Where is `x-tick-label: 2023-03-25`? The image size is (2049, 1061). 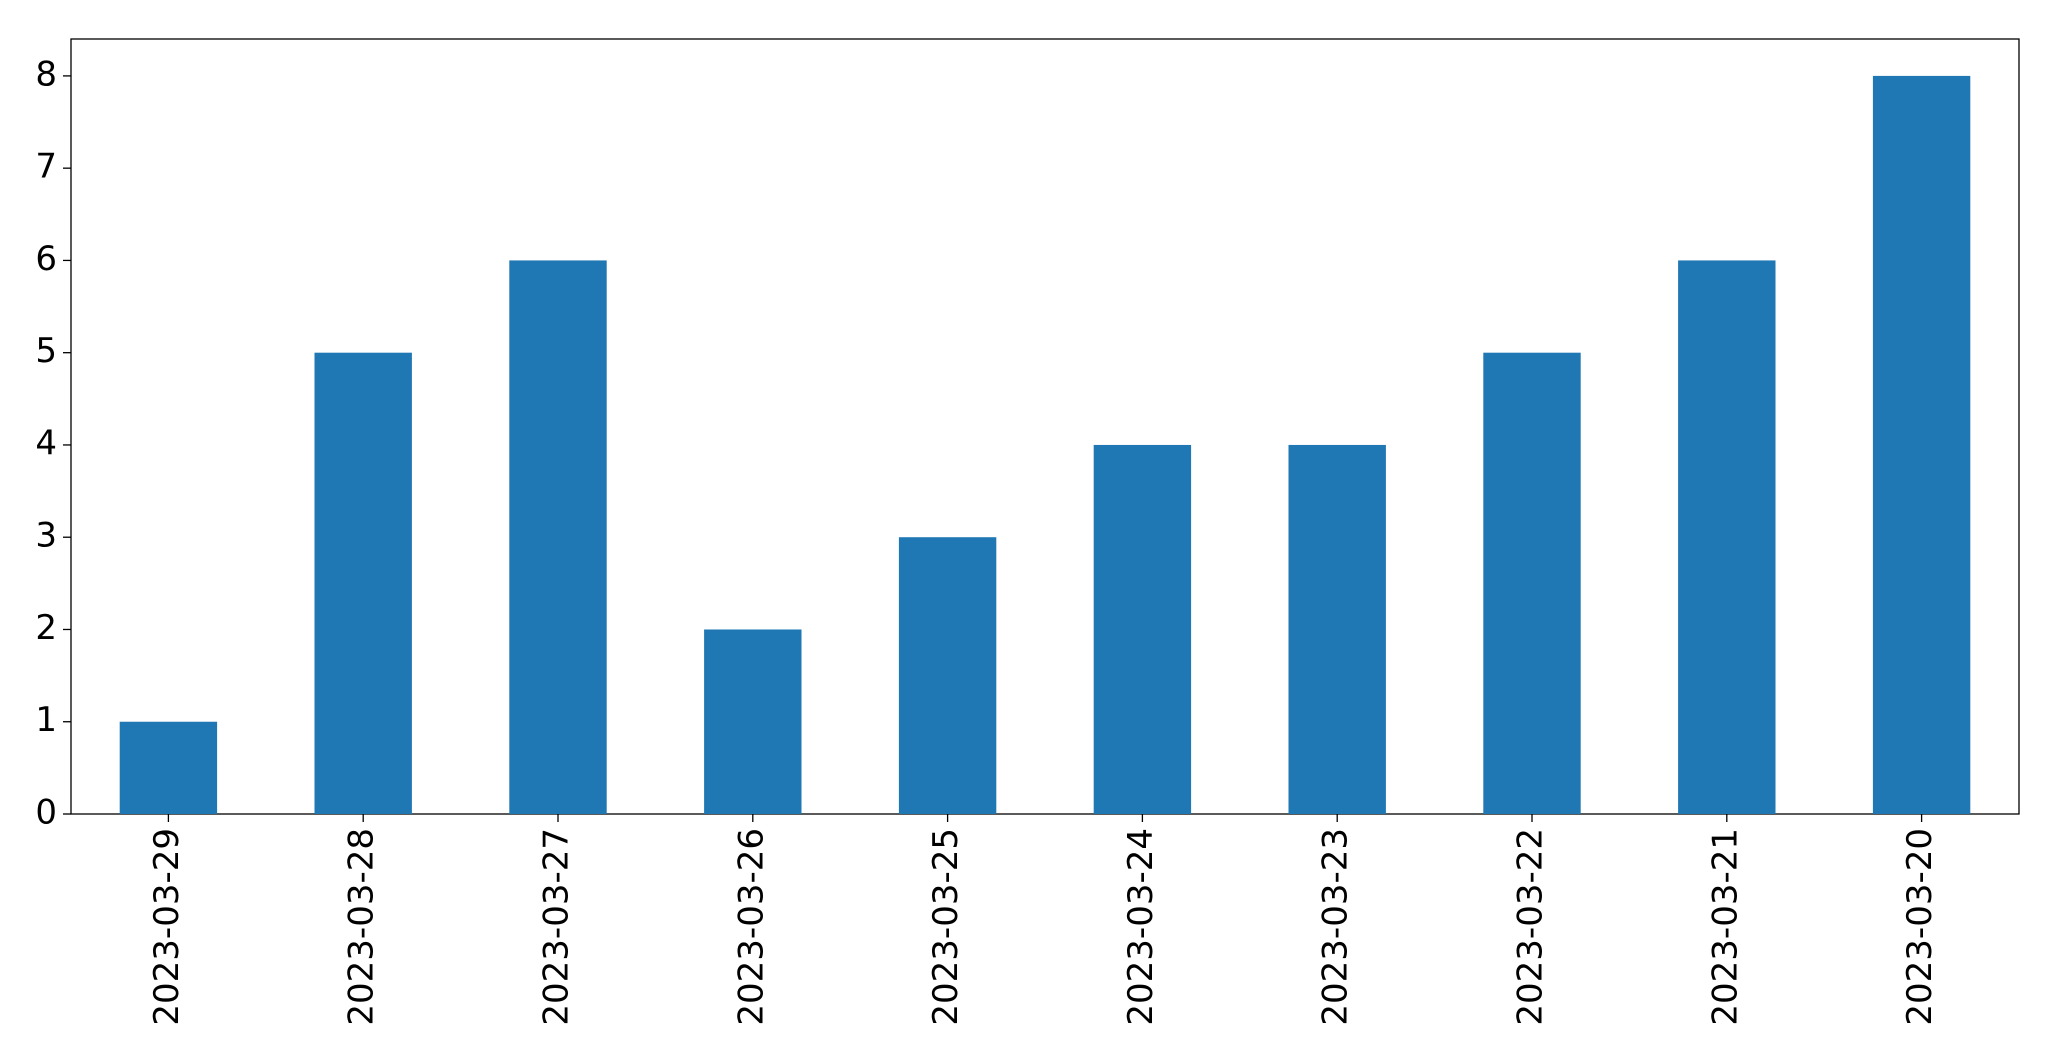 x-tick-label: 2023-03-25 is located at coordinates (946, 927).